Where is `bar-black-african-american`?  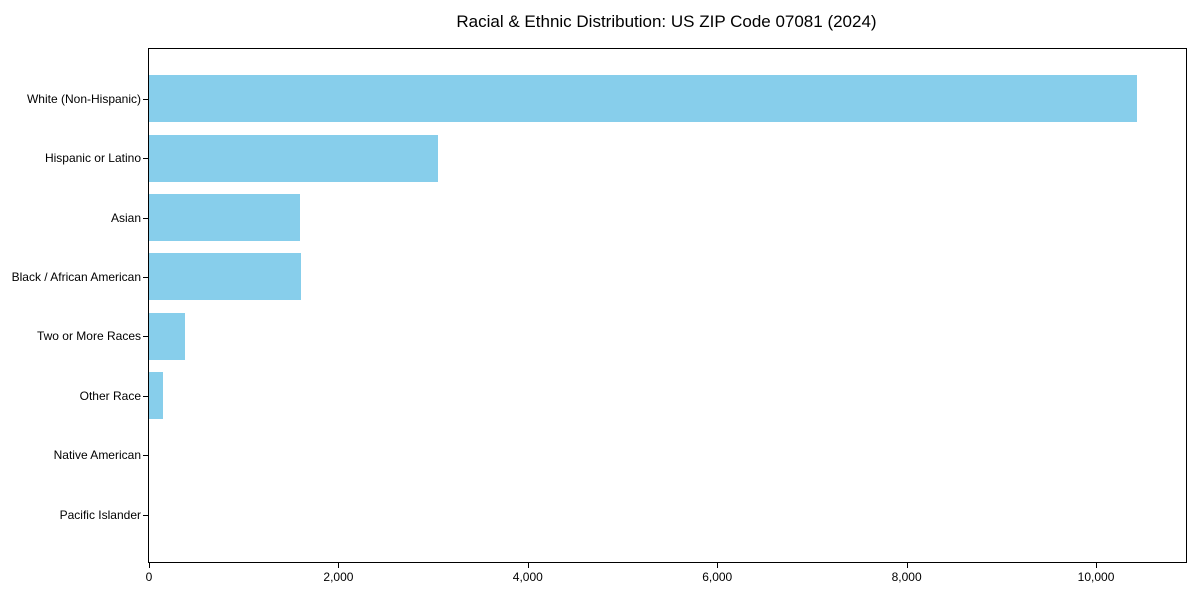
bar-black-african-american is located at coordinates (225, 277).